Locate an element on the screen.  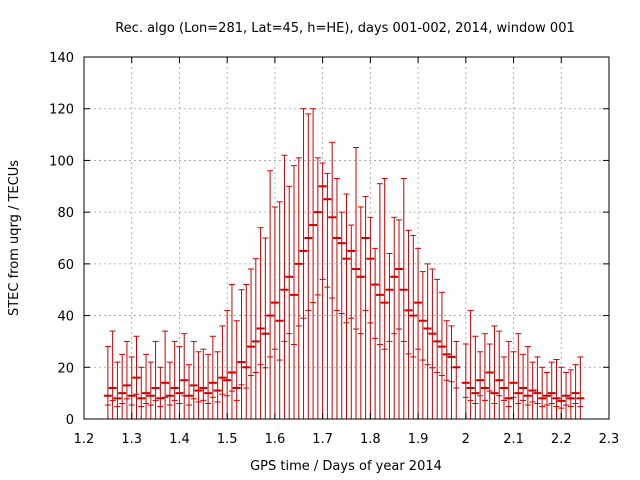
x-tick-label: 2 is located at coordinates (466, 439).